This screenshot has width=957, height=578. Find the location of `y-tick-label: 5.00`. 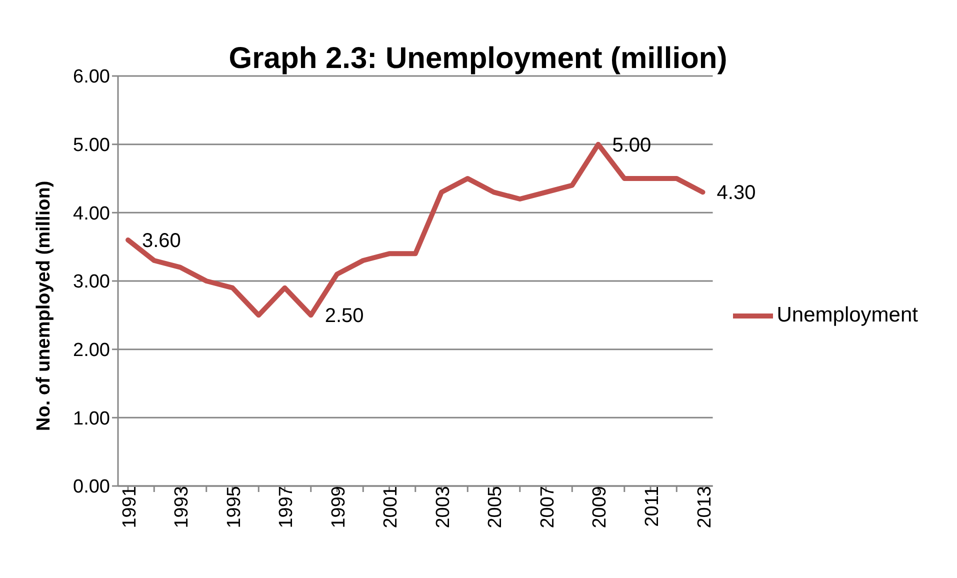

y-tick-label: 5.00 is located at coordinates (91, 145).